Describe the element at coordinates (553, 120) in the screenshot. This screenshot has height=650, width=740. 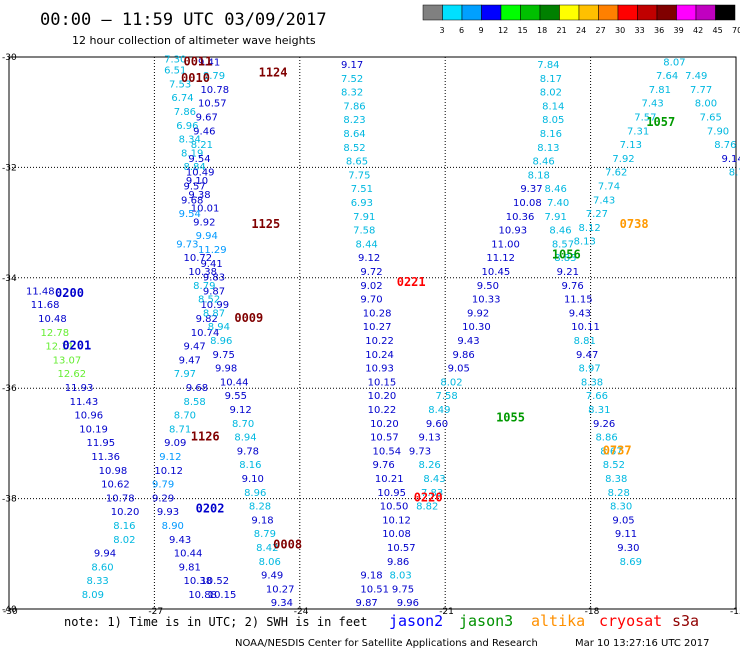
I see `wave-height-label: 8.05` at that location.